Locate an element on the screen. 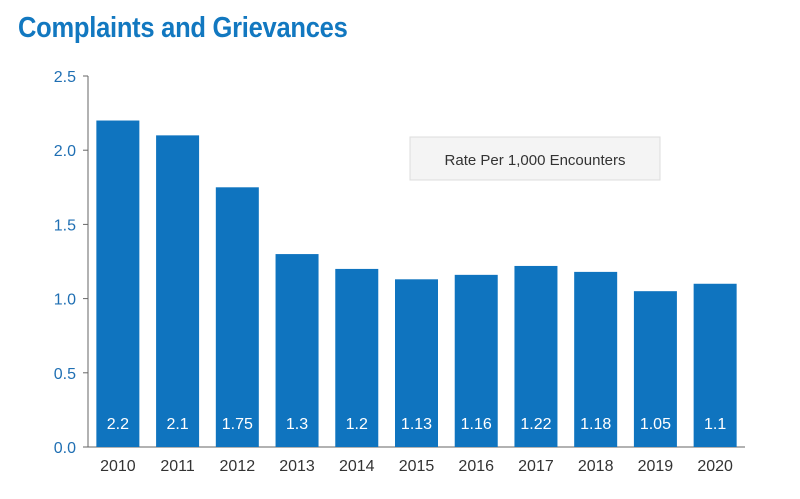  legend-label: Rate Per 1,000 Encounters is located at coordinates (535, 160).